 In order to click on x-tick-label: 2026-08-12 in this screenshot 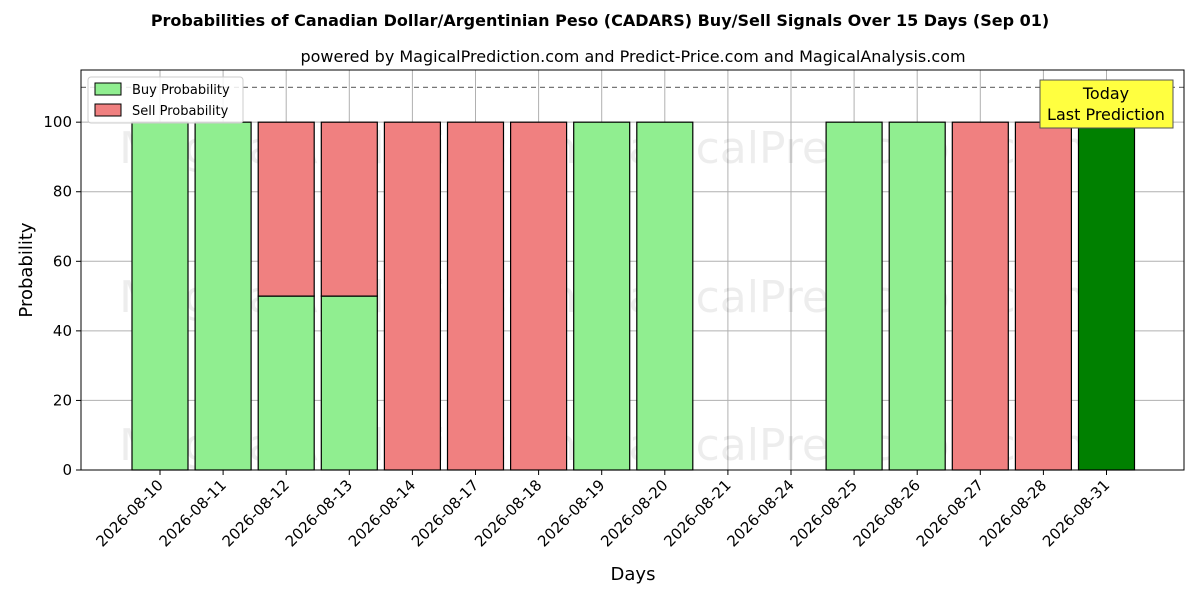, I will do `click(256, 513)`.